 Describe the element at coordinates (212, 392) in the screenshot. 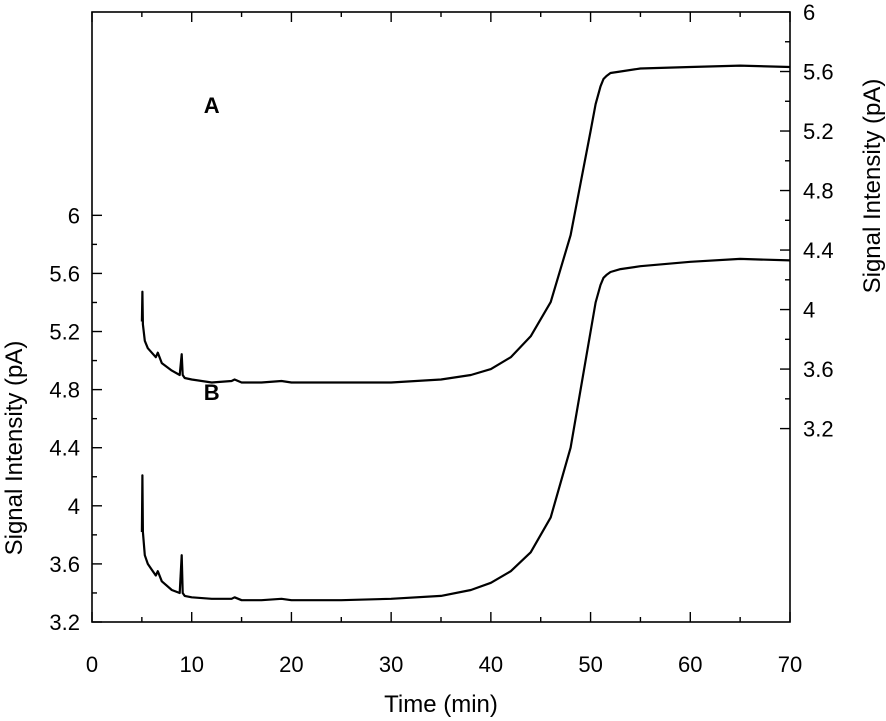

I see `panel-label-b: B` at that location.